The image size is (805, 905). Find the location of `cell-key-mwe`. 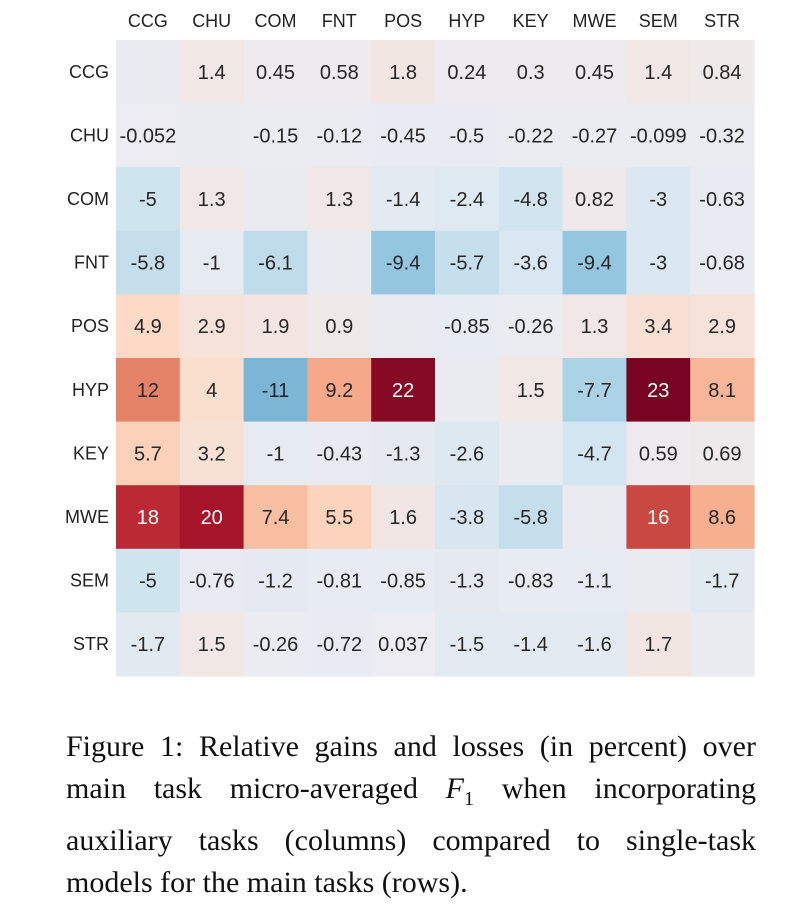

cell-key-mwe is located at coordinates (594, 453).